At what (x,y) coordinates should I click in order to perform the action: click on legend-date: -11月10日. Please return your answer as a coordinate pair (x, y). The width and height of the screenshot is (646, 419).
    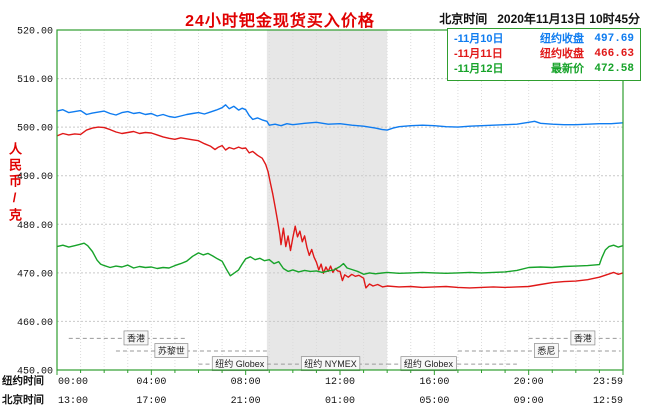
    Looking at the image, I should click on (479, 39).